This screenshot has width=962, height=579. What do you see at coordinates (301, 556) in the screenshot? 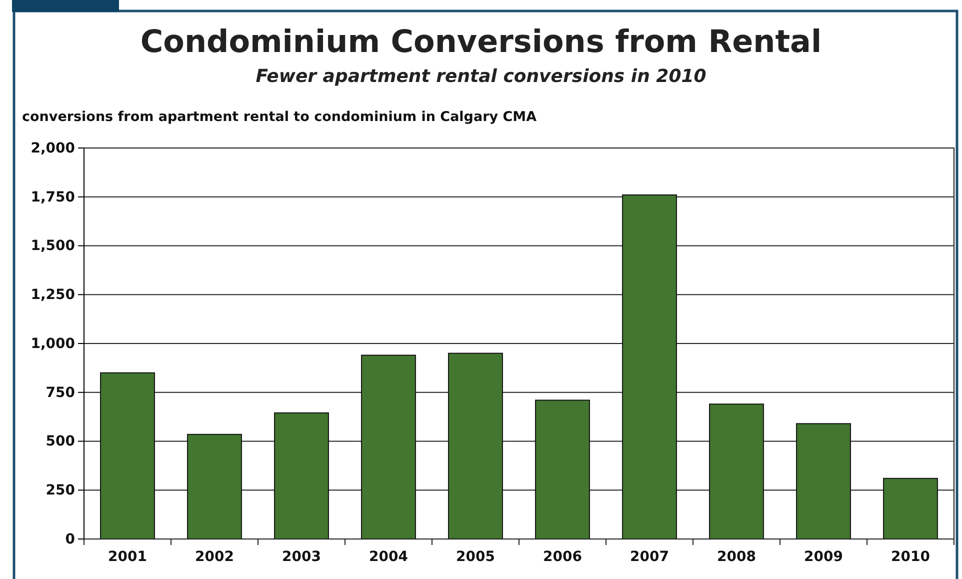
I see `x-tick-label: 2003` at bounding box center [301, 556].